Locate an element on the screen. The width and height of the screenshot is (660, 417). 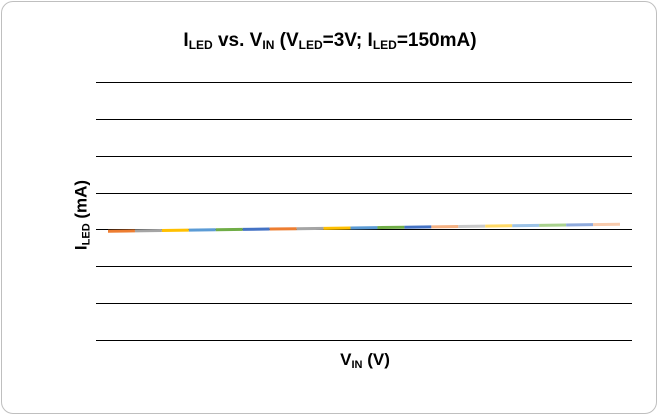
chart-title: ILED vs. VIN (VLED=3V; ILED=150mA) is located at coordinates (330, 41).